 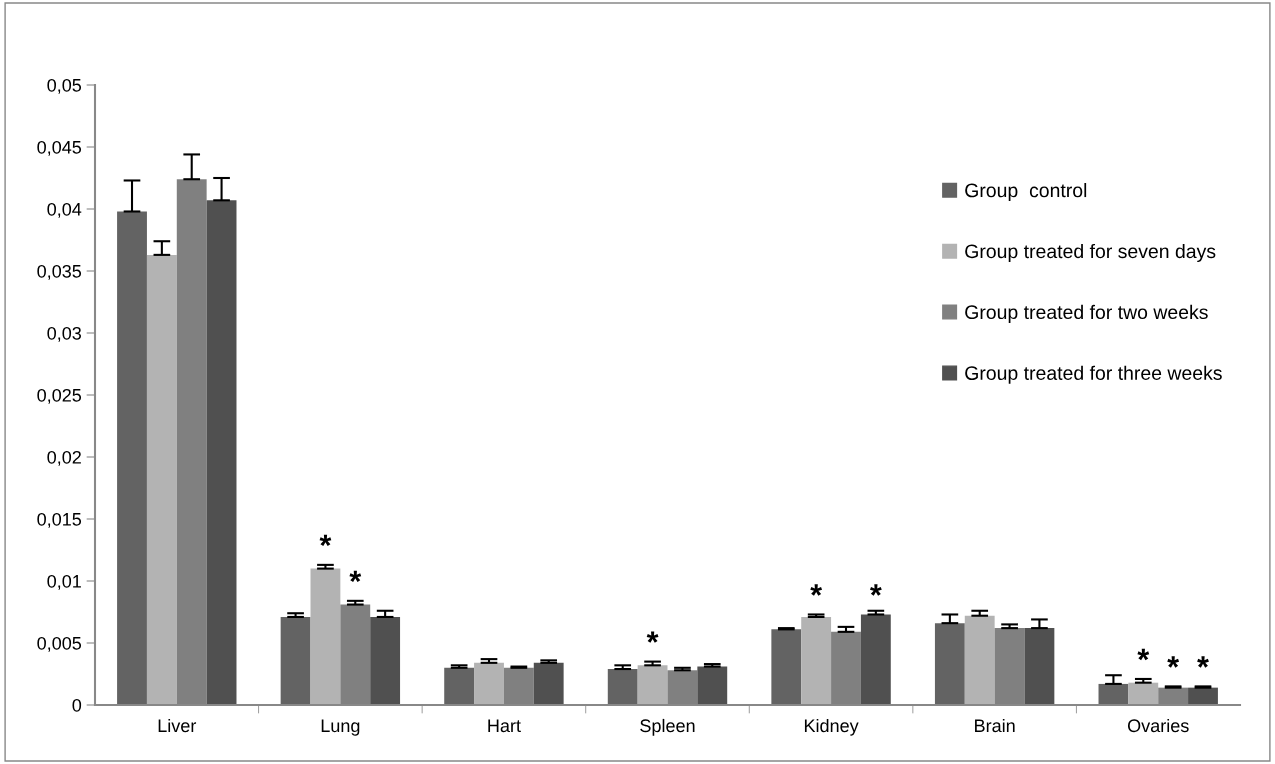 What do you see at coordinates (667, 727) in the screenshot?
I see `x-tick-label: Spleen` at bounding box center [667, 727].